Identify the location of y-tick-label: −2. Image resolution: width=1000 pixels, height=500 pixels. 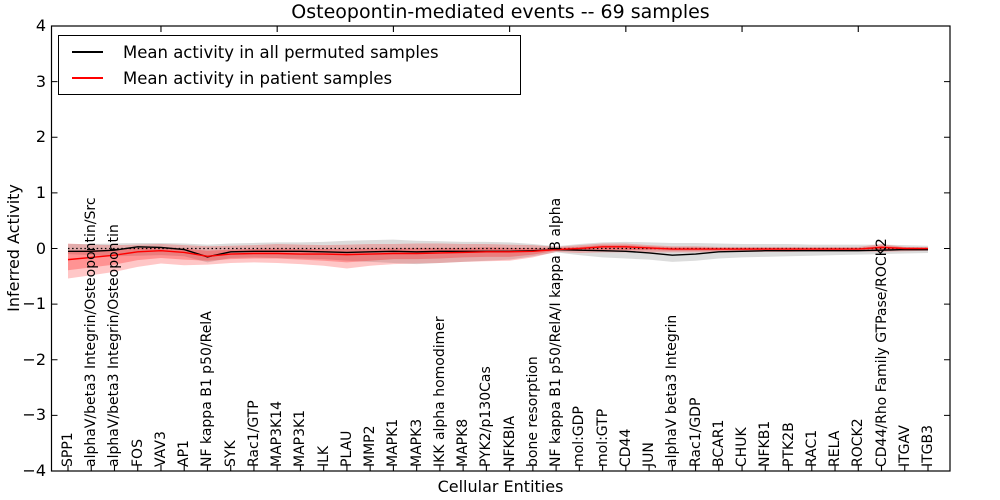
(34, 359).